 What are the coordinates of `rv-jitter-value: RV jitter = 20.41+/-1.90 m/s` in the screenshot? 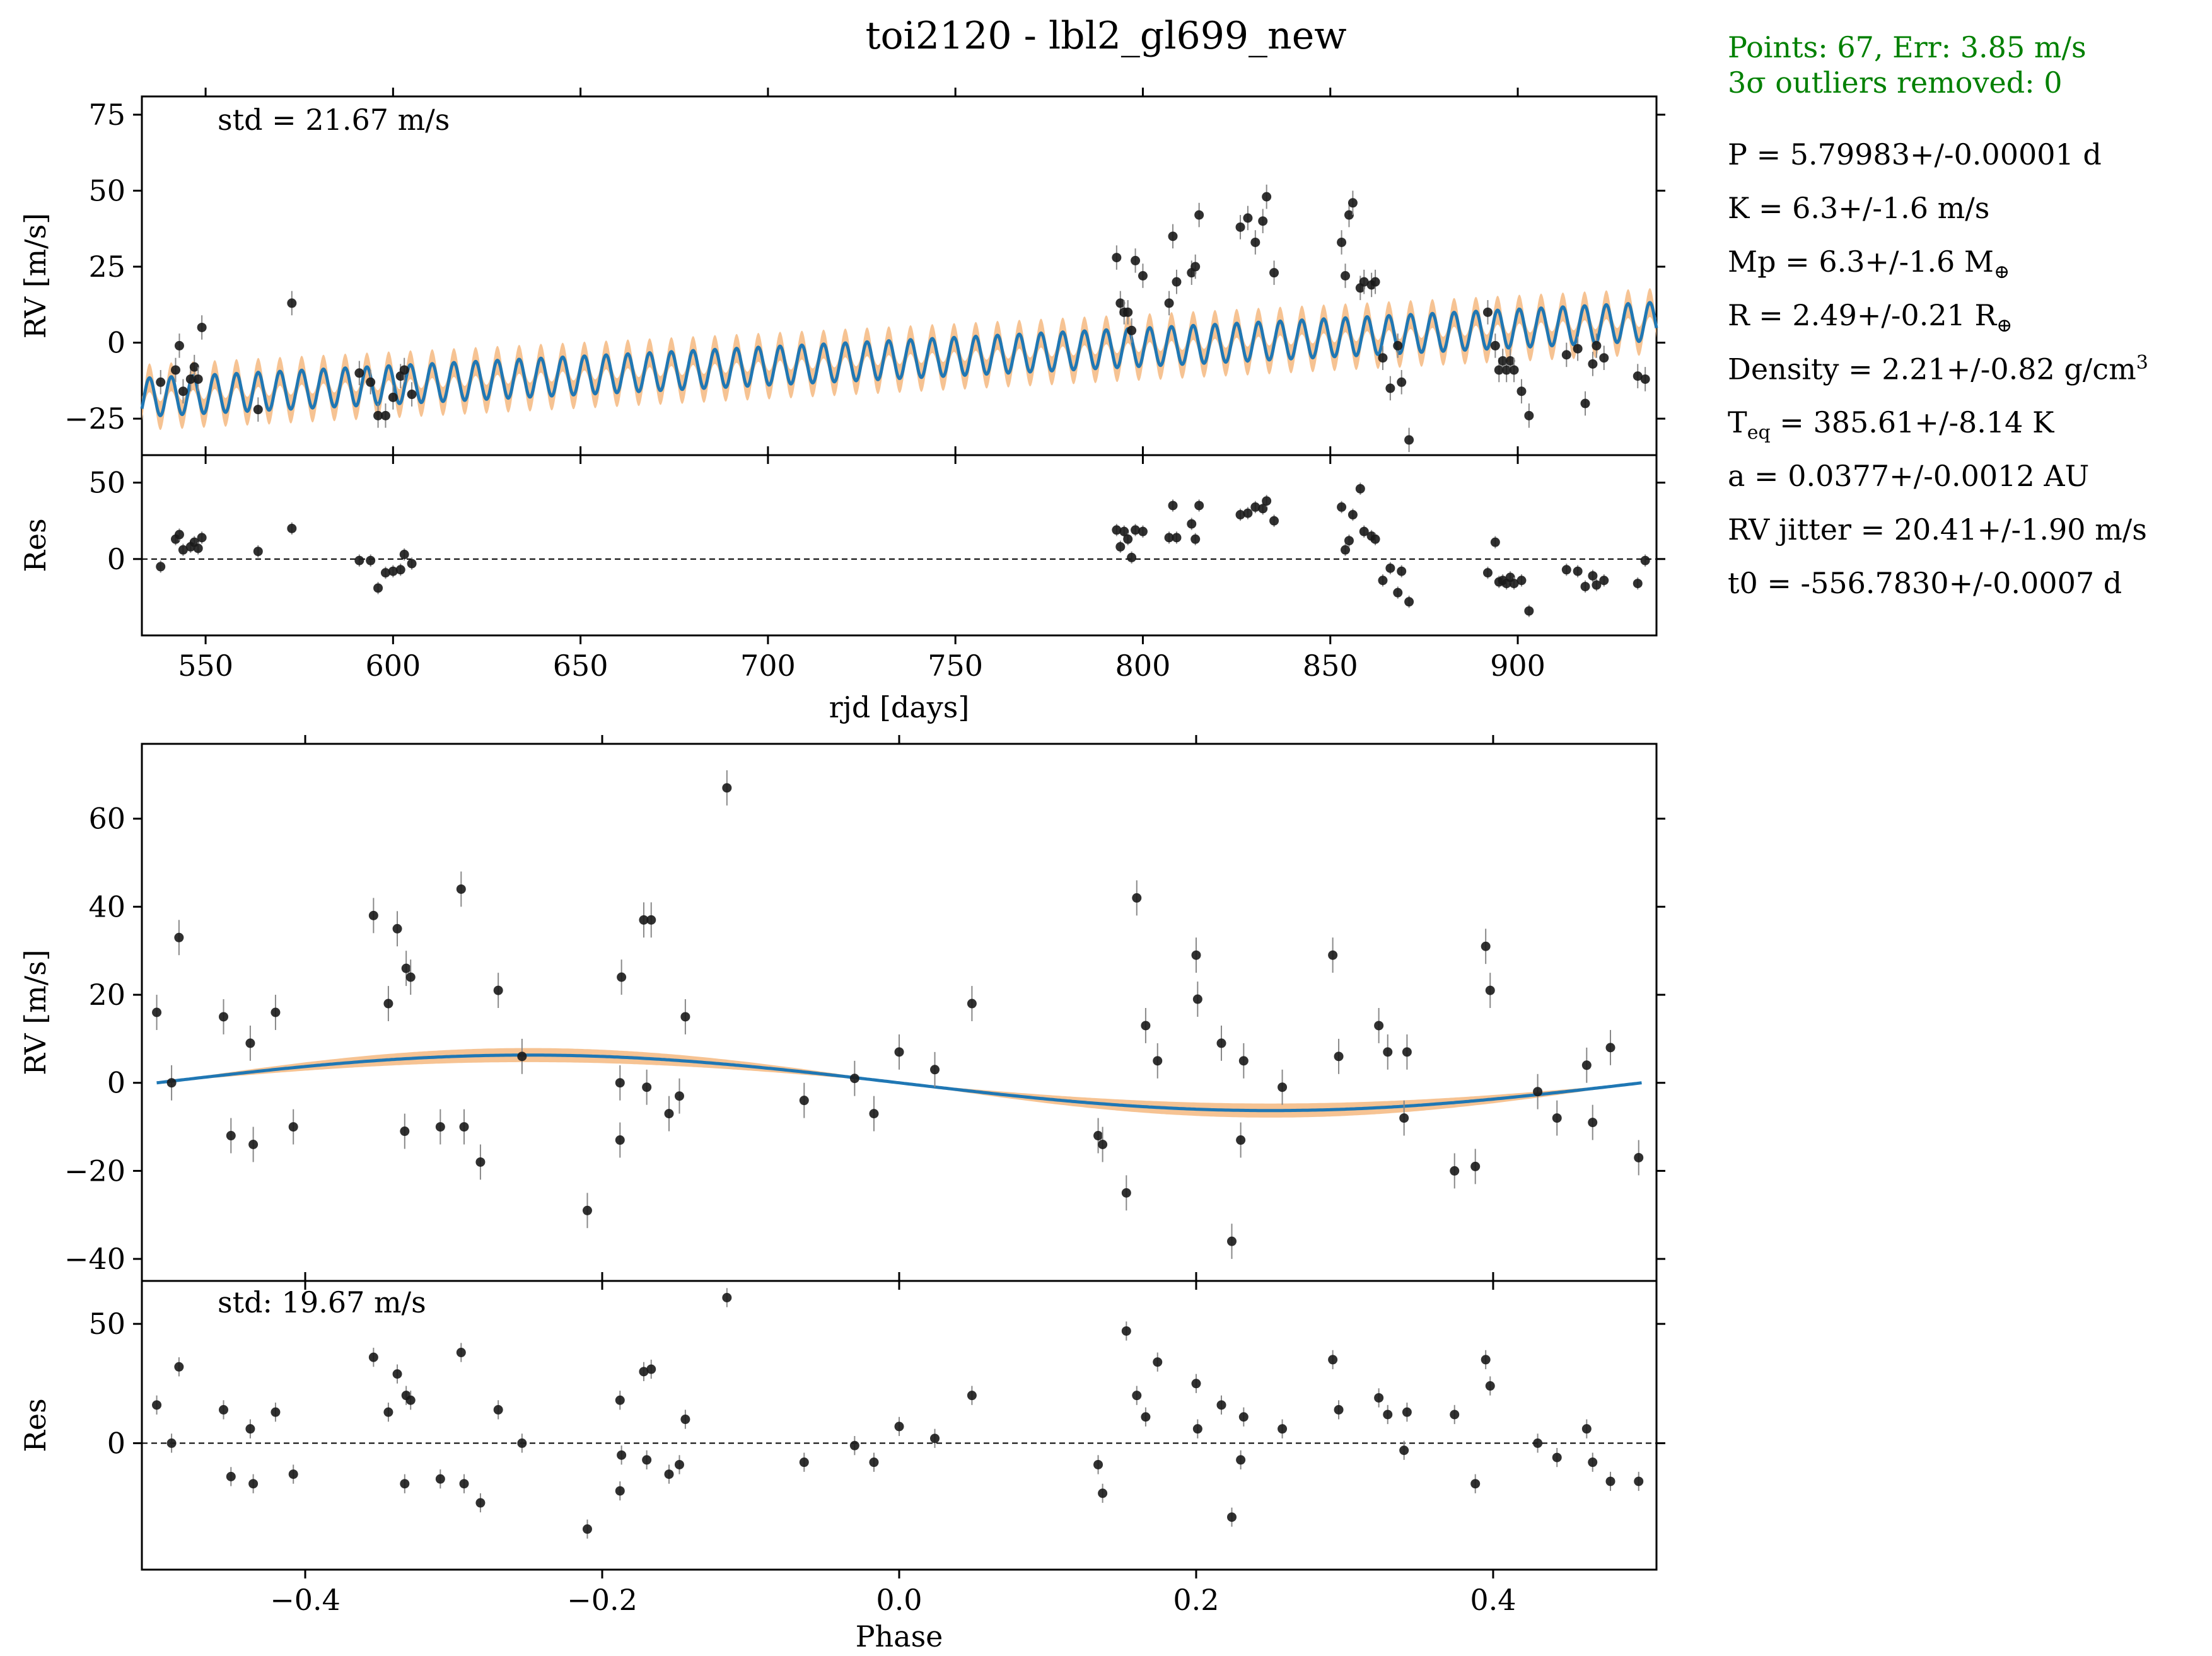 It's located at (1937, 529).